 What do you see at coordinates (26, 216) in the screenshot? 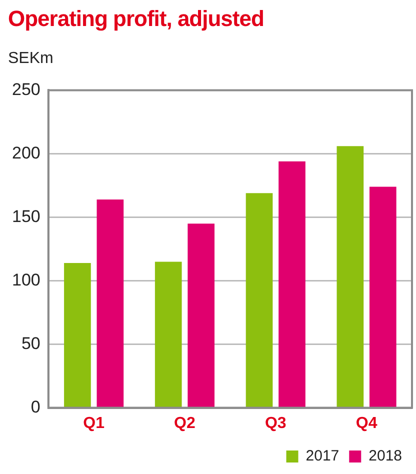
I see `y-tick-label: 150` at bounding box center [26, 216].